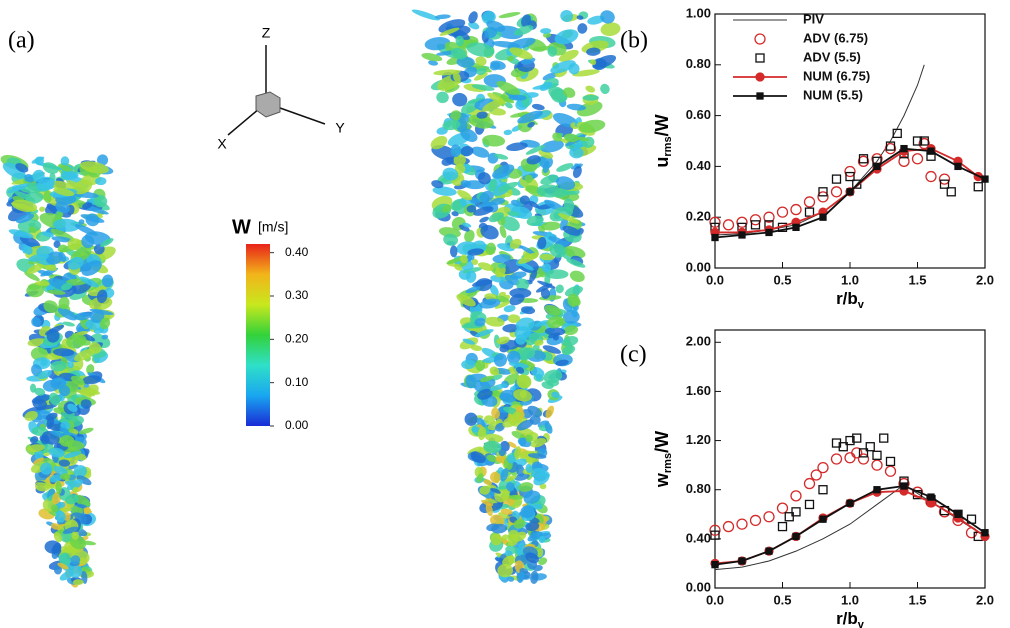 Image resolution: width=1010 pixels, height=628 pixels. I want to click on colorbar, so click(258, 335).